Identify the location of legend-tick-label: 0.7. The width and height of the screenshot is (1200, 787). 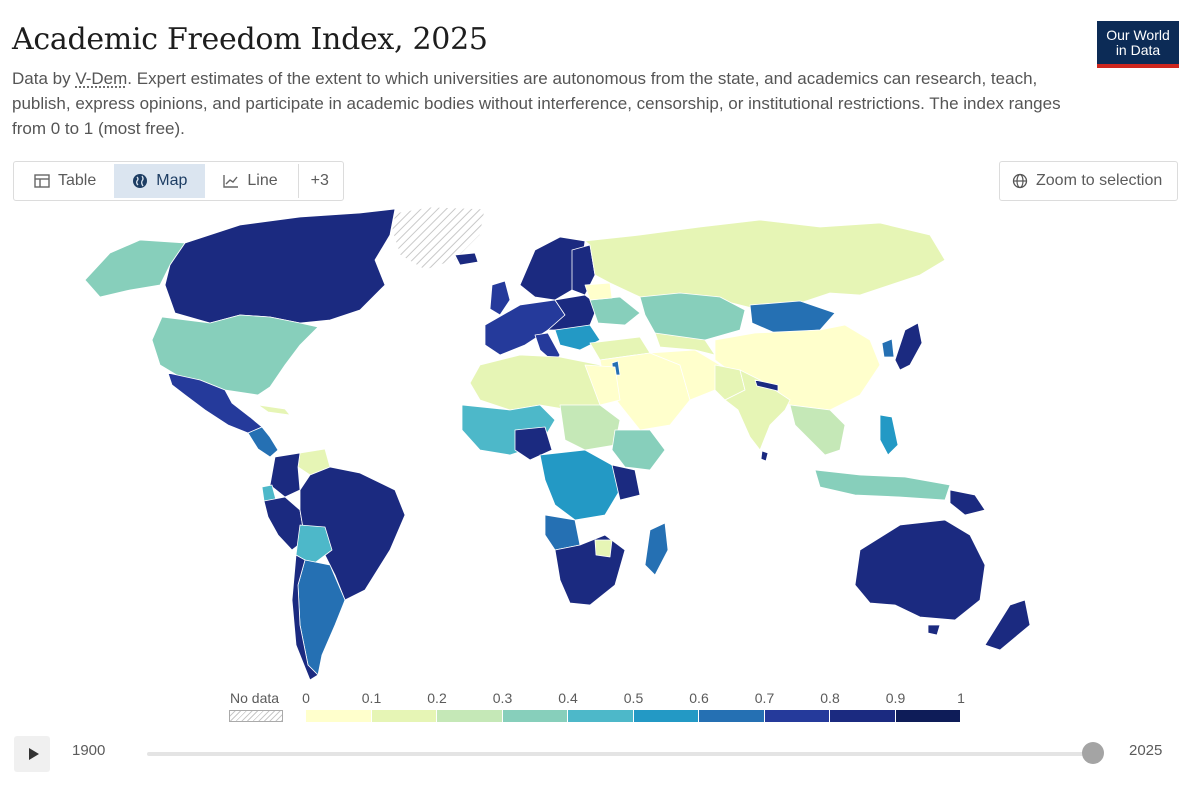
(764, 698).